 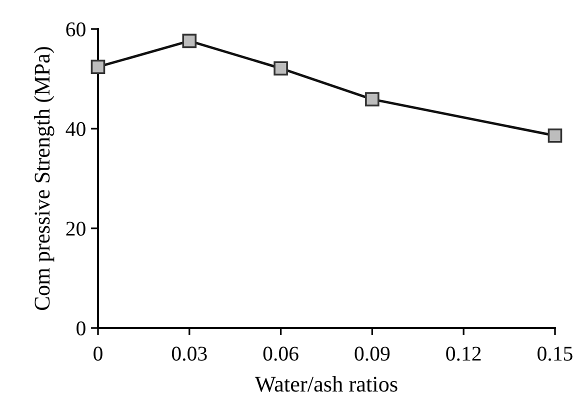 I want to click on x-tick-label: 0, so click(x=98, y=353).